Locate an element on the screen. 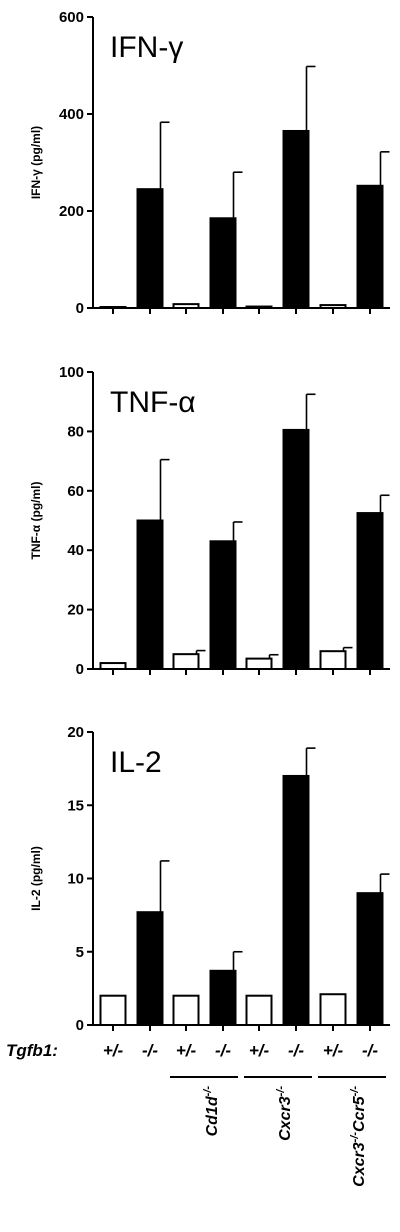  y-axis-label: IL-2 (pg/ml) is located at coordinates (36, 878).